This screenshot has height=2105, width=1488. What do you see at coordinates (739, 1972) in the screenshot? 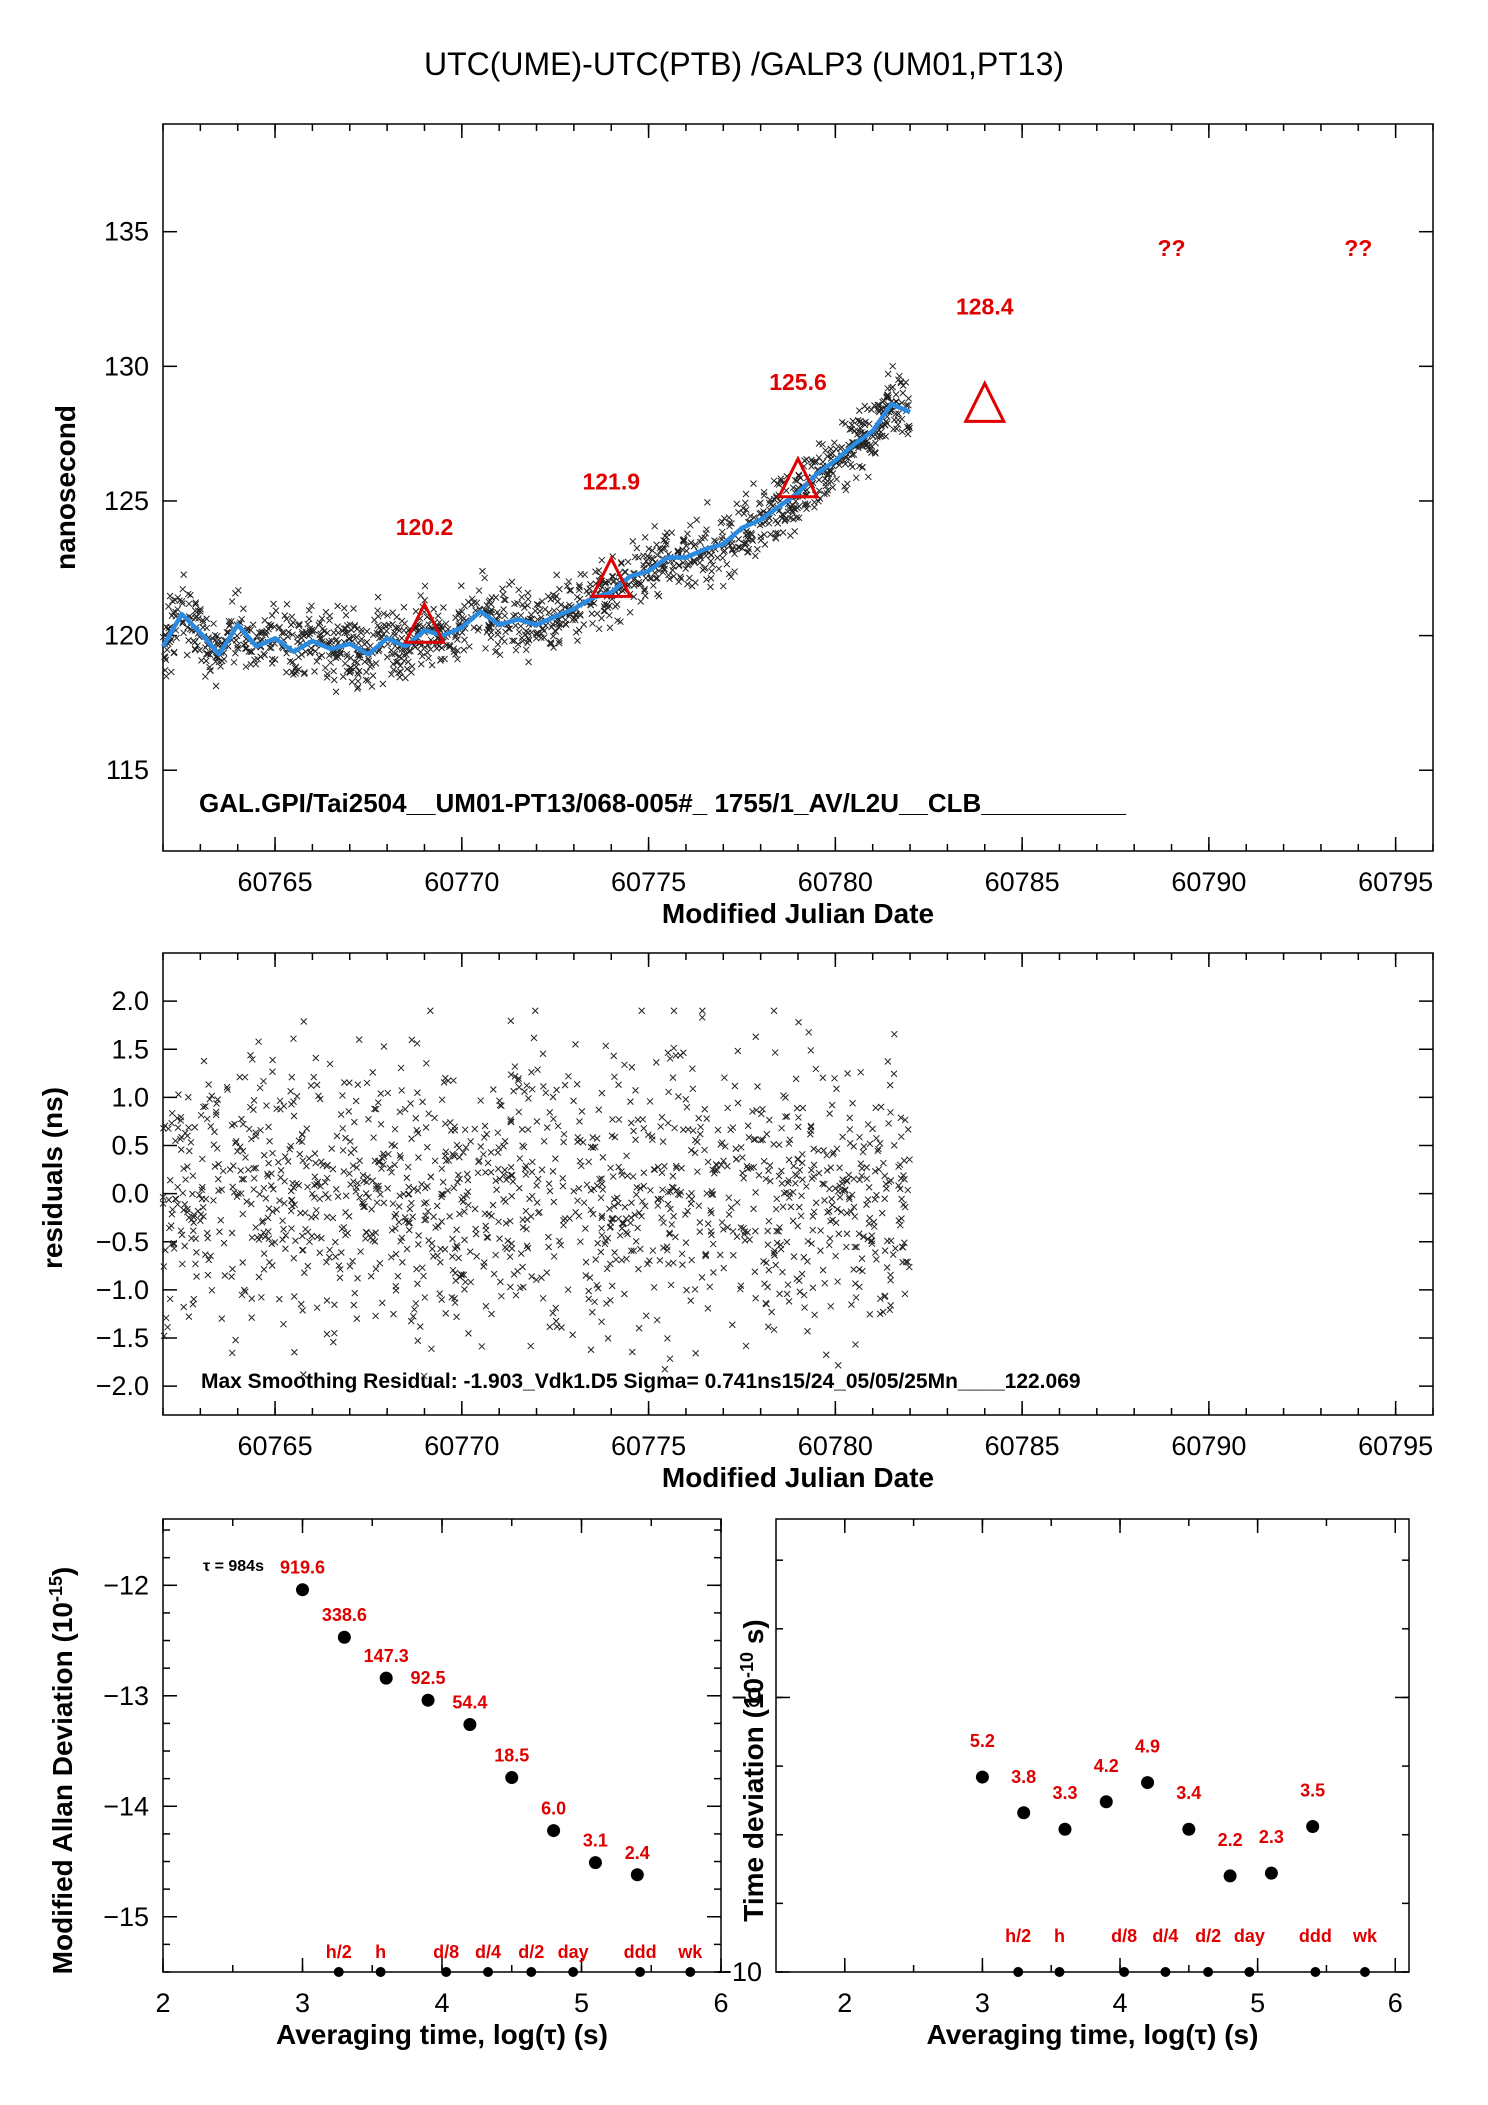
I see `y-tick-label: −10` at bounding box center [739, 1972].